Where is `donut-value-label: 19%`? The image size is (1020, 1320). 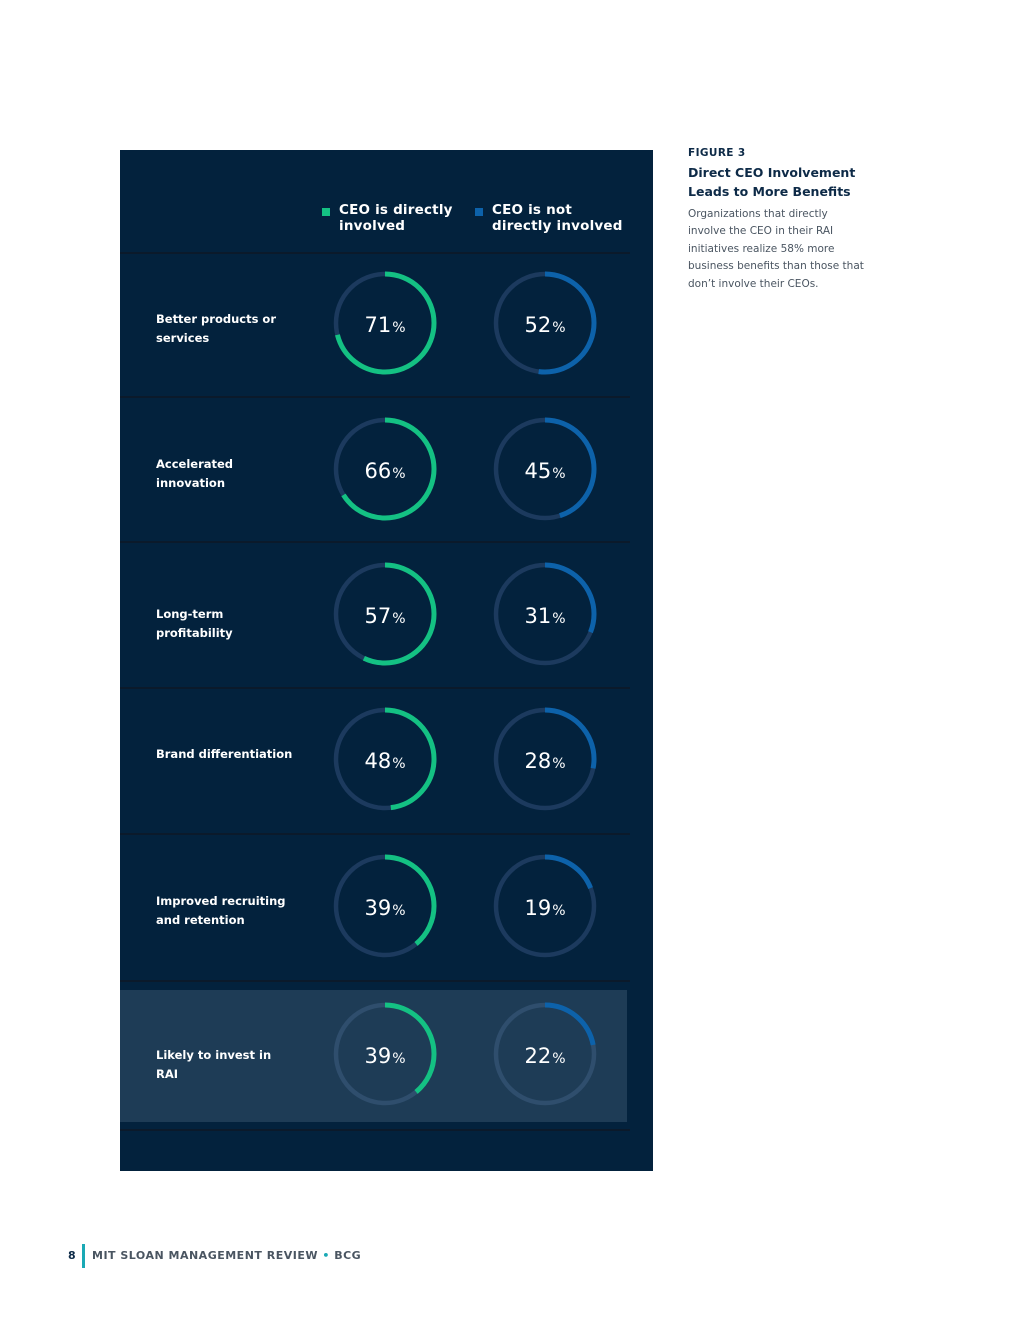
donut-value-label: 19% is located at coordinates (544, 908).